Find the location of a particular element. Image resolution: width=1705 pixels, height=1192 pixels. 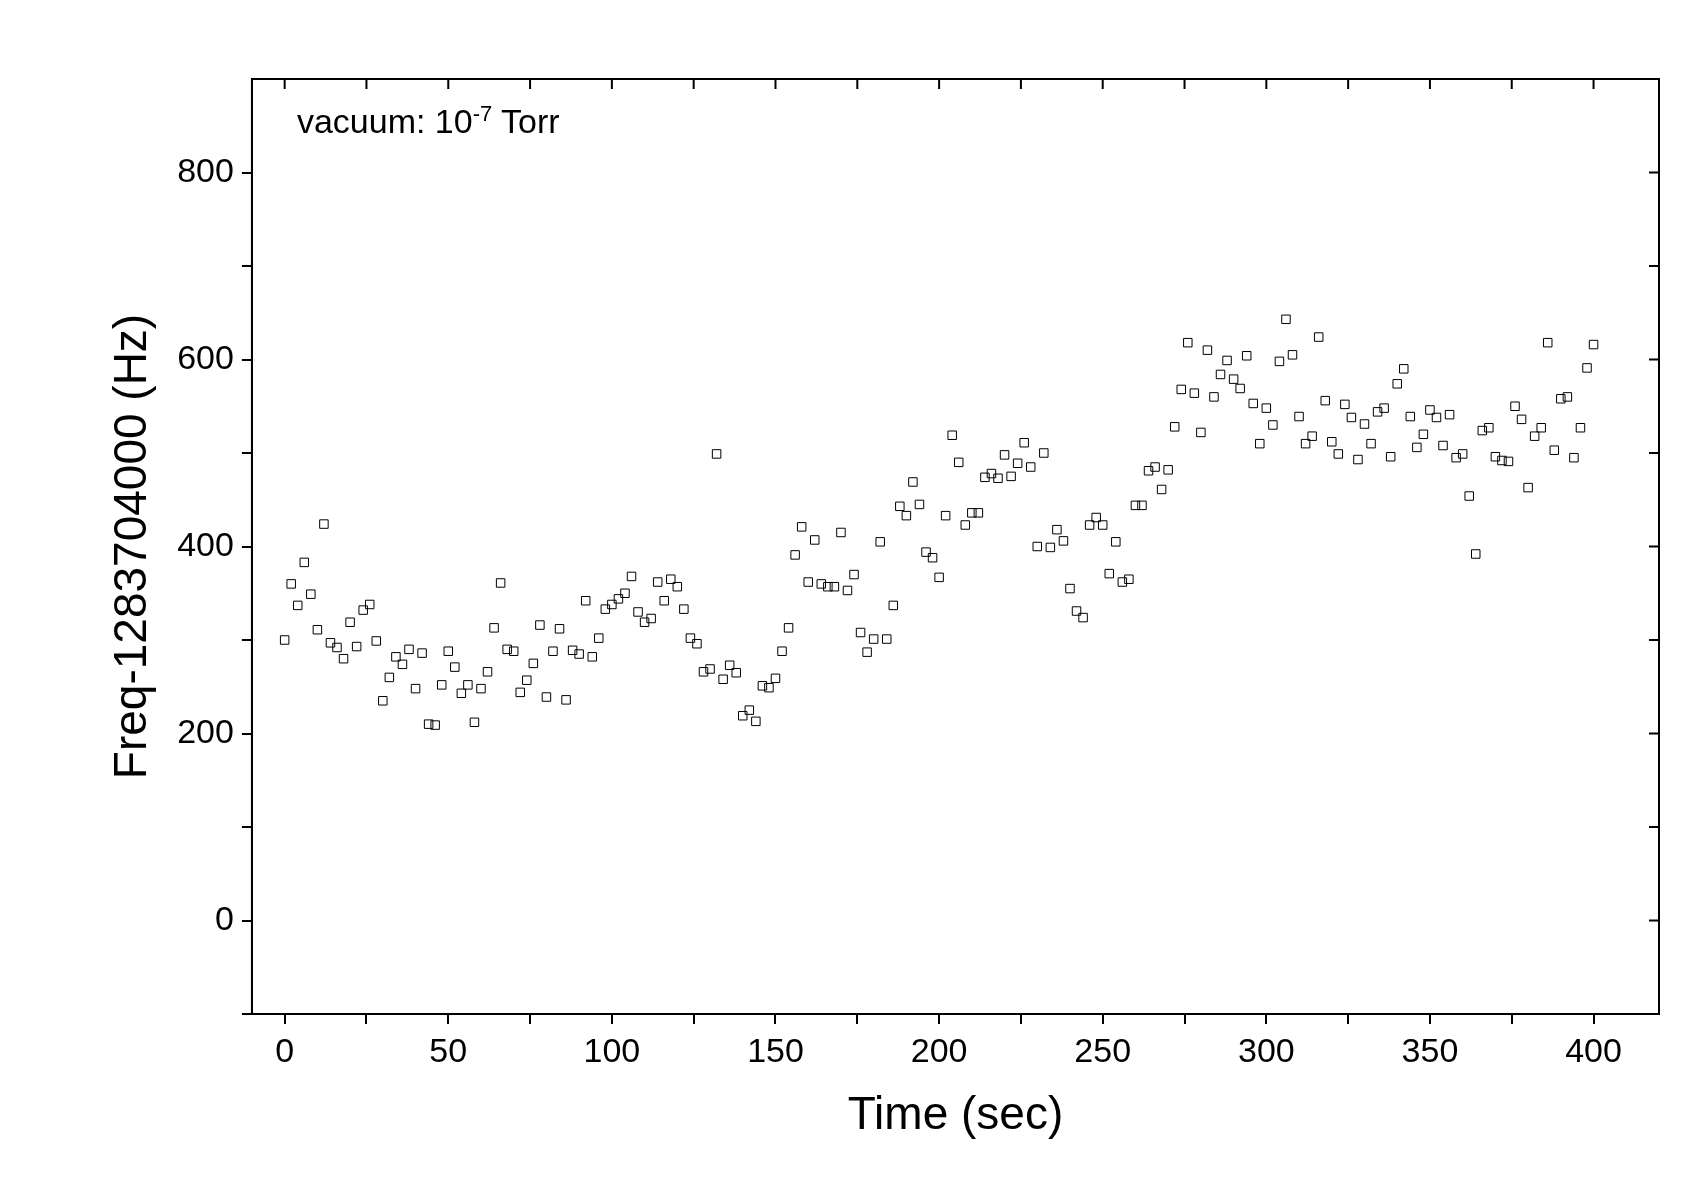

y-tick-label: 400 is located at coordinates (205, 543).